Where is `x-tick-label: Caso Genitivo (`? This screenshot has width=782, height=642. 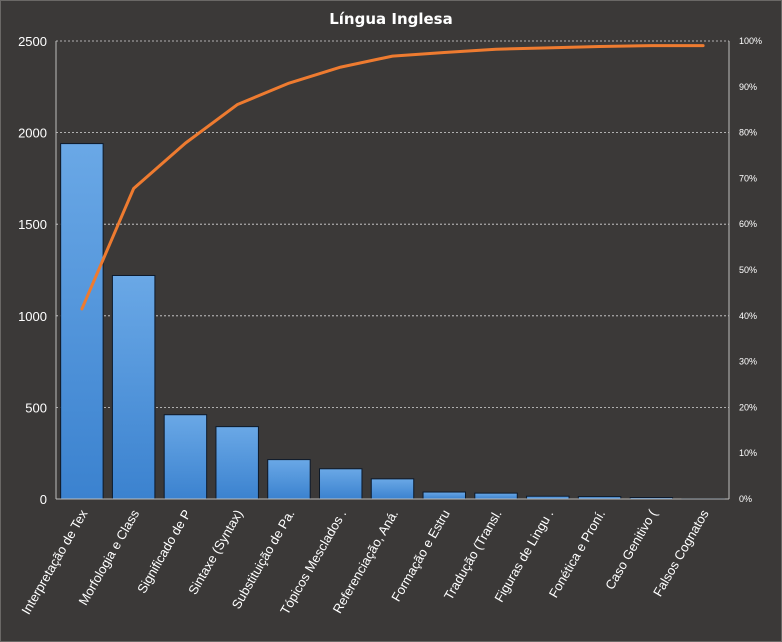
x-tick-label: Caso Genitivo ( is located at coordinates (631, 549).